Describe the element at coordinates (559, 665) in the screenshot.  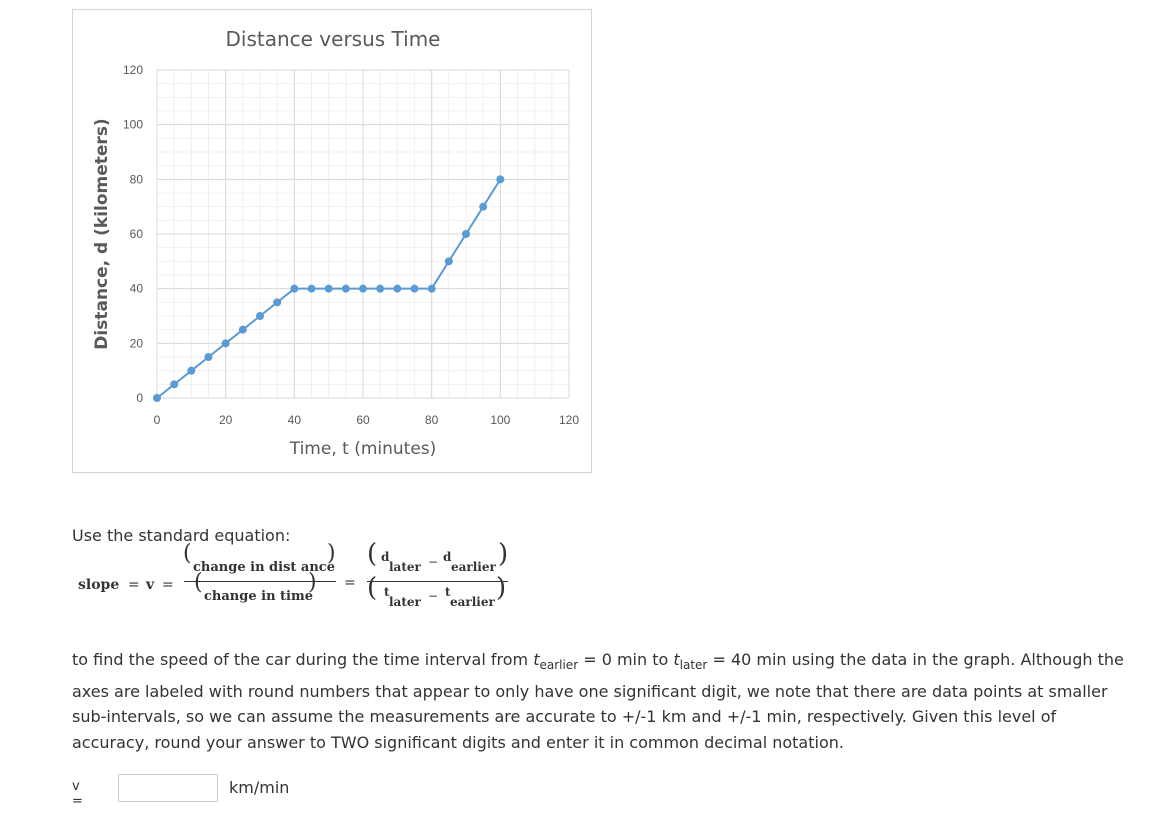
I see `earlier-subscript: earlier` at that location.